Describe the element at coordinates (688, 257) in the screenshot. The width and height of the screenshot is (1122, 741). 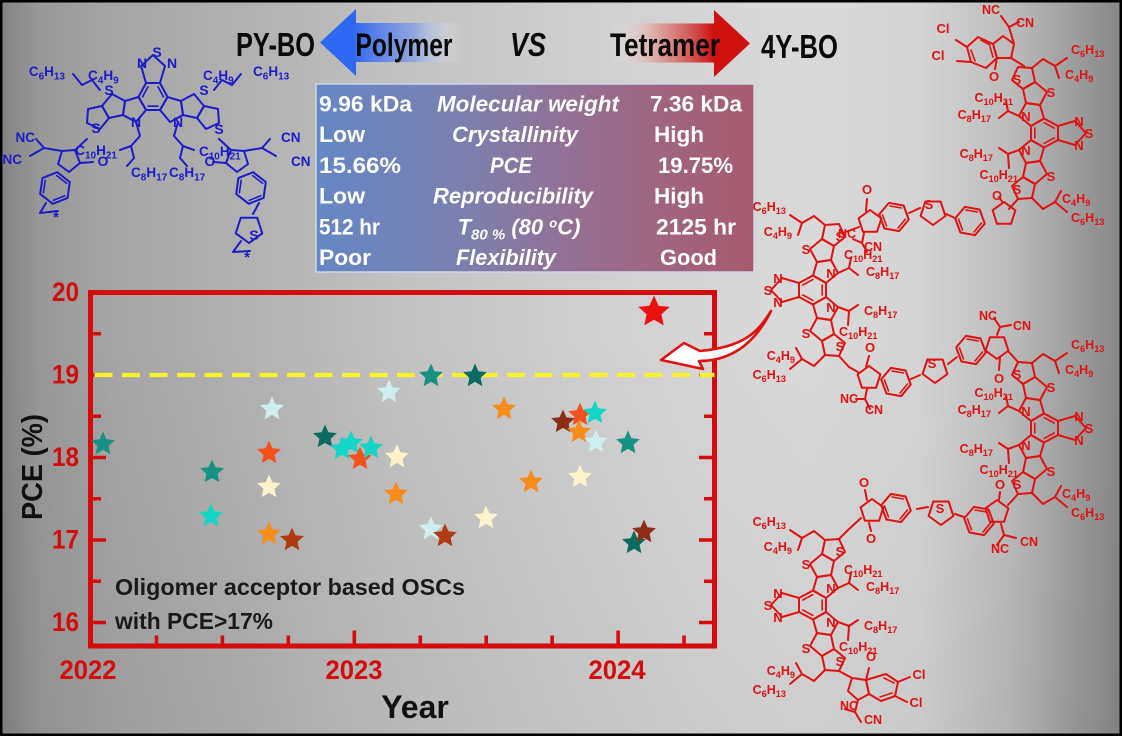
I see `svg-text: Good` at that location.